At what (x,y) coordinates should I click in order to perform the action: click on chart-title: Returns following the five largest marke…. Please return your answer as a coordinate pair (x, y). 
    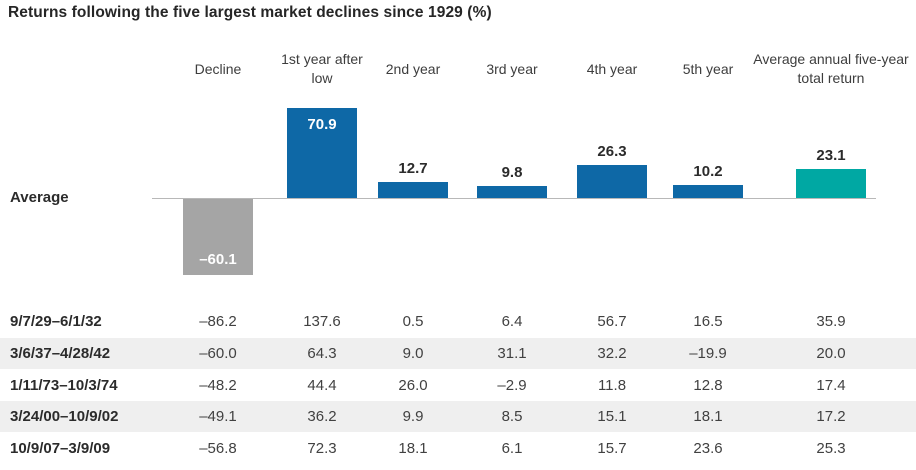
    Looking at the image, I should click on (250, 12).